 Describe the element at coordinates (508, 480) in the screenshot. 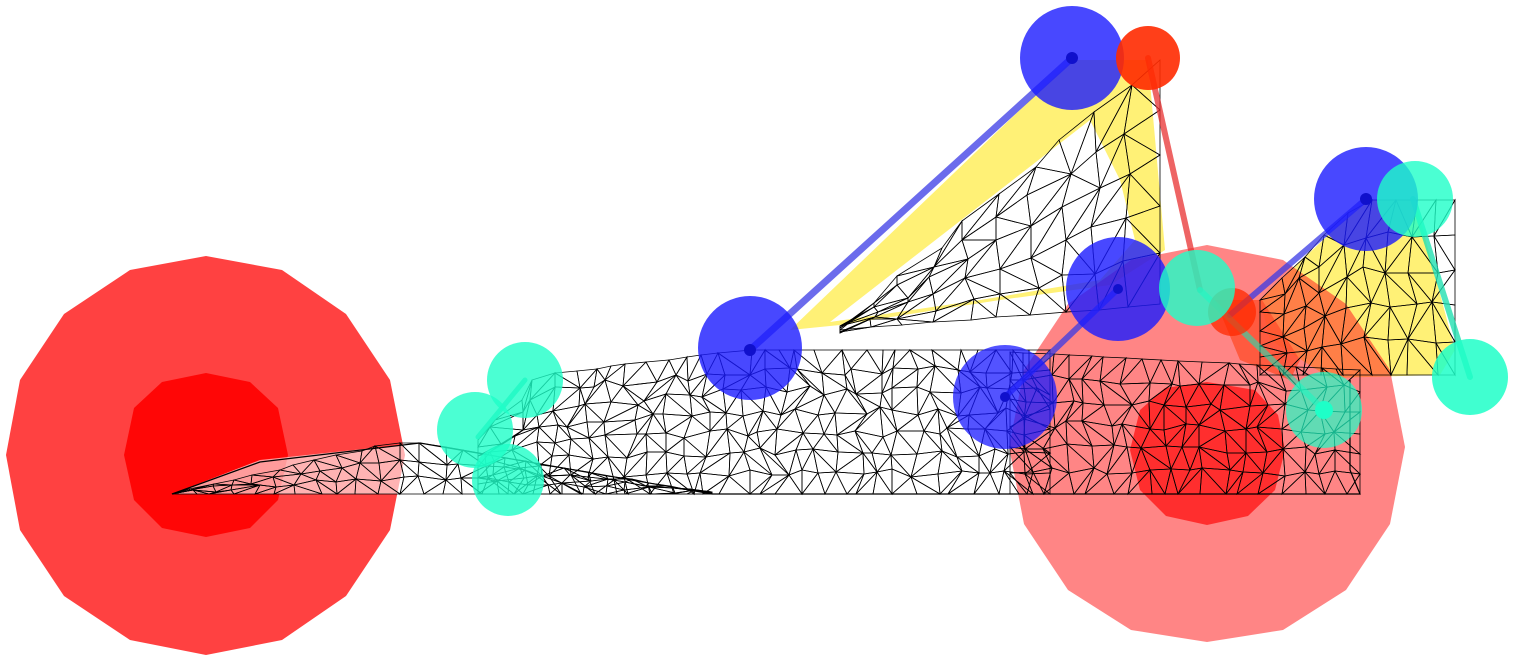

I see `joint-cyan-front-lower` at that location.